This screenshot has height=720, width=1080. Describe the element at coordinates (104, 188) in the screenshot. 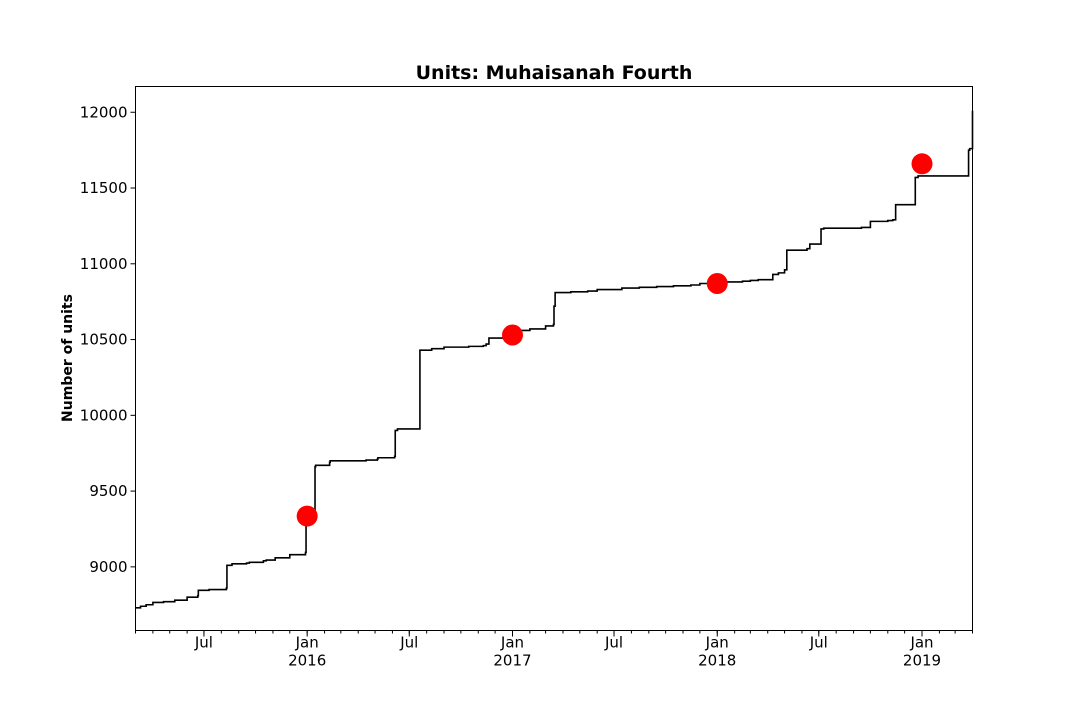

I see `y-tick-label: 11500` at that location.